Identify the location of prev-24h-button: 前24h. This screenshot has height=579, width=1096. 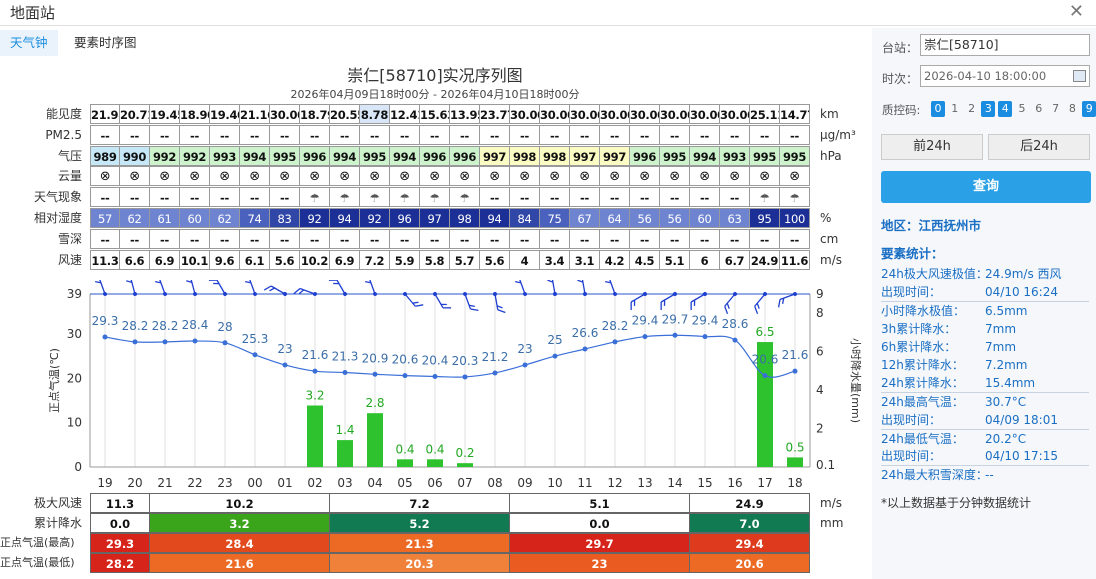
(932, 147).